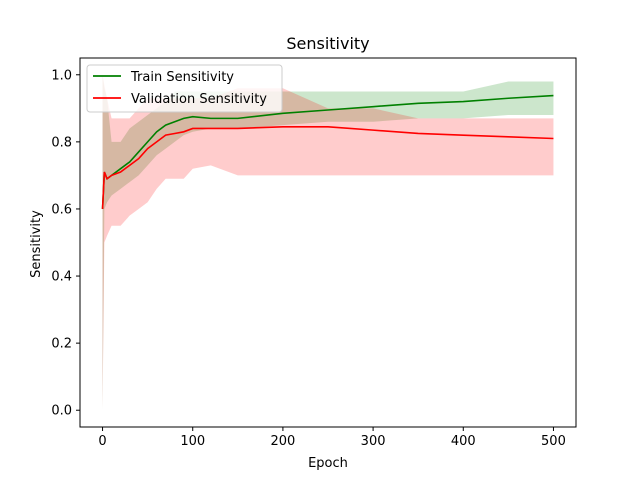 The width and height of the screenshot is (640, 480). I want to click on x-axis: 0 100 200 300 400 500, so click(332, 438).